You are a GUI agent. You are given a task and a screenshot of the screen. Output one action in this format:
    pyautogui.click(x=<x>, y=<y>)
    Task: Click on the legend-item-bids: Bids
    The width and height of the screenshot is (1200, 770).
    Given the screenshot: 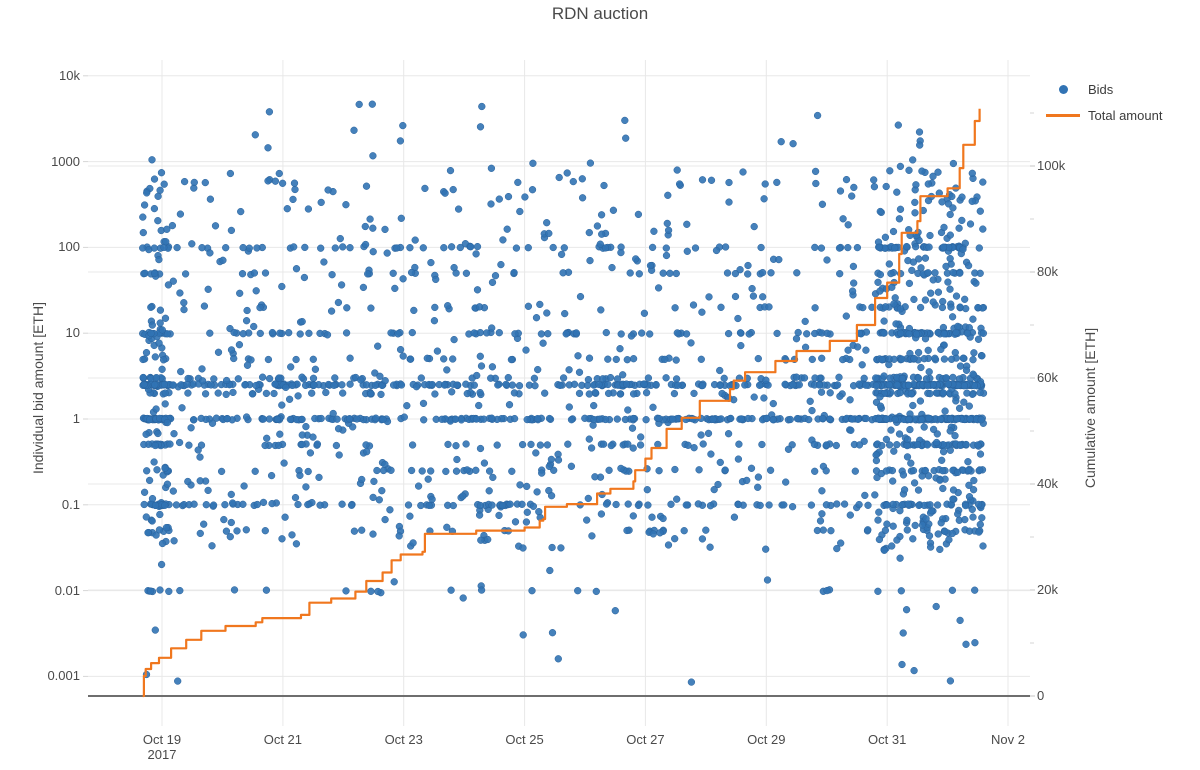 What is the action you would take?
    pyautogui.click(x=1104, y=89)
    